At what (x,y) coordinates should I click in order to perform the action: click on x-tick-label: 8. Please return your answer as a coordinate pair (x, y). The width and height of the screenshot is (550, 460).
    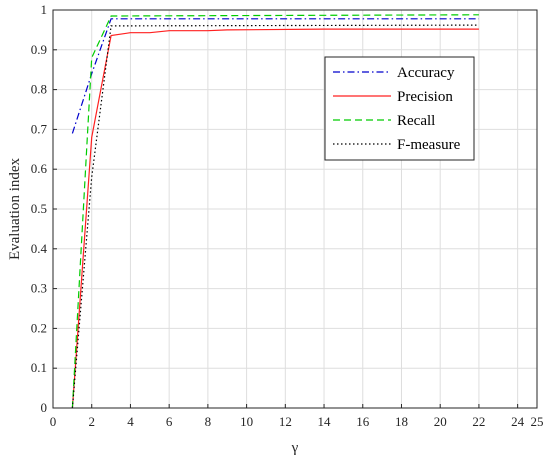
    Looking at the image, I should click on (208, 421).